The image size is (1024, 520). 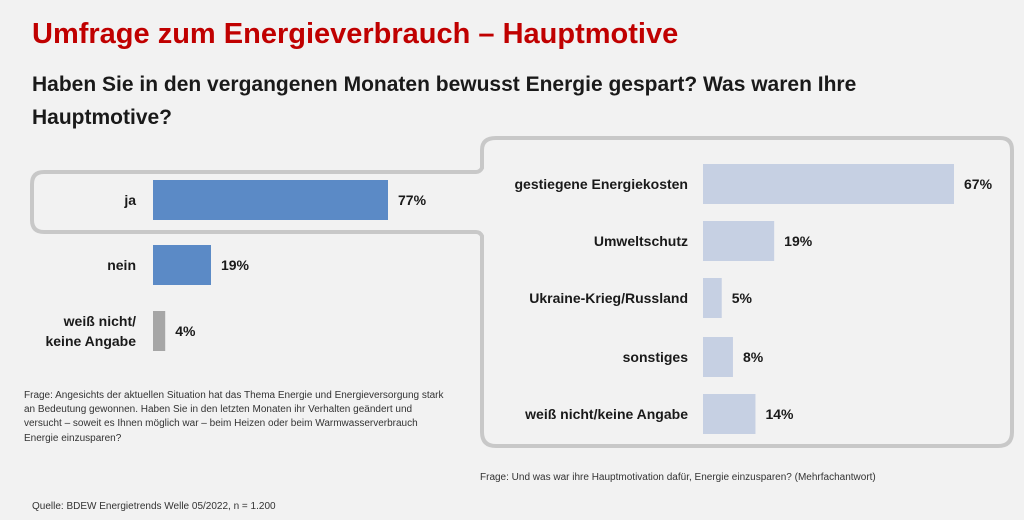 What do you see at coordinates (656, 357) in the screenshot?
I see `category-label-right-3: sonstiges` at bounding box center [656, 357].